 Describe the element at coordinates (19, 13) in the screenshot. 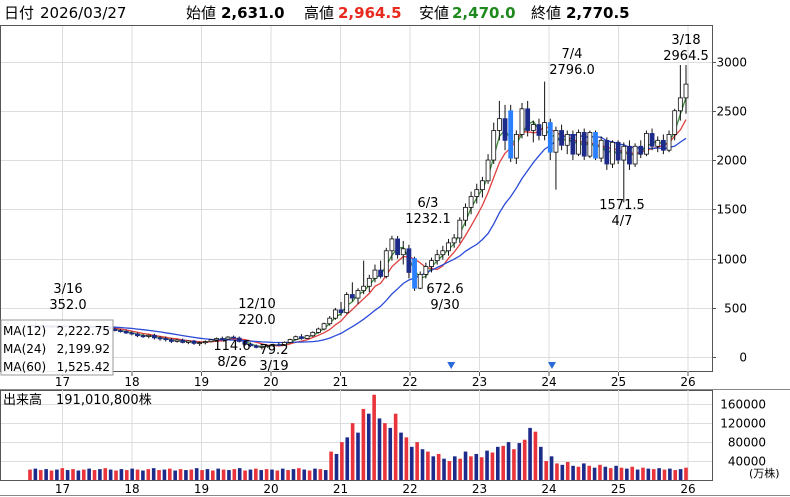

I see `date-label: 日付` at that location.